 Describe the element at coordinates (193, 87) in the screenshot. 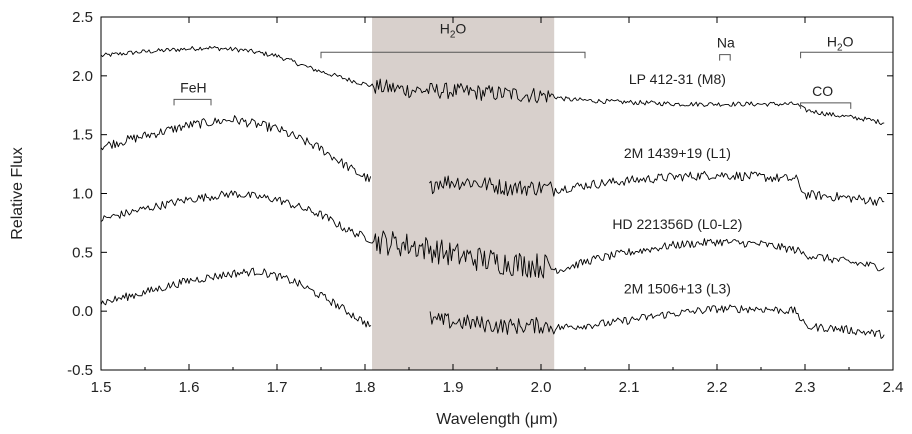

I see `feature-label: FeH` at that location.